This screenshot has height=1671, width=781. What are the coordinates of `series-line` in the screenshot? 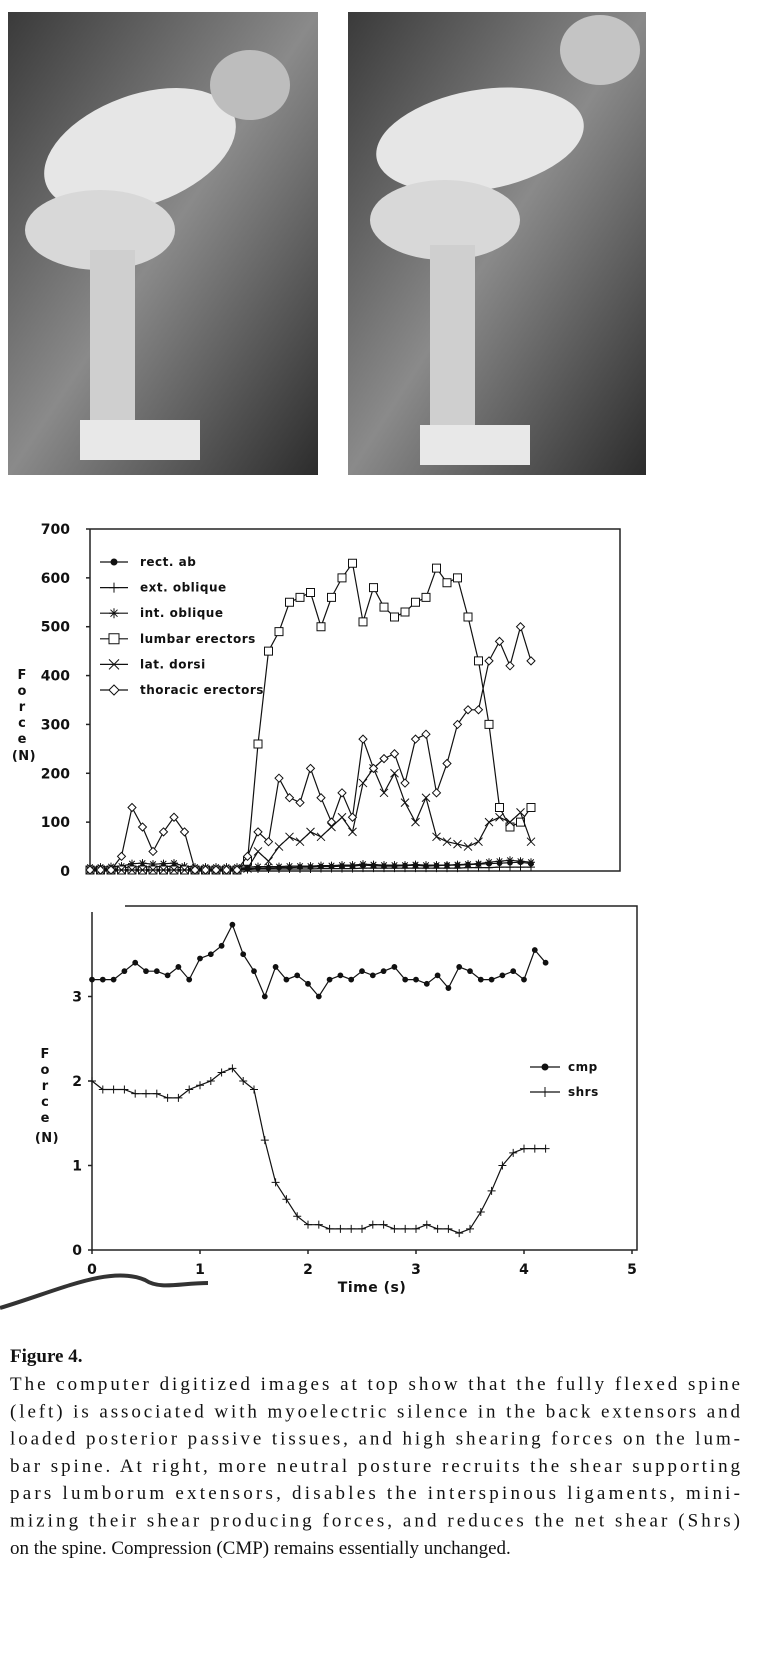 It's located at (319, 961).